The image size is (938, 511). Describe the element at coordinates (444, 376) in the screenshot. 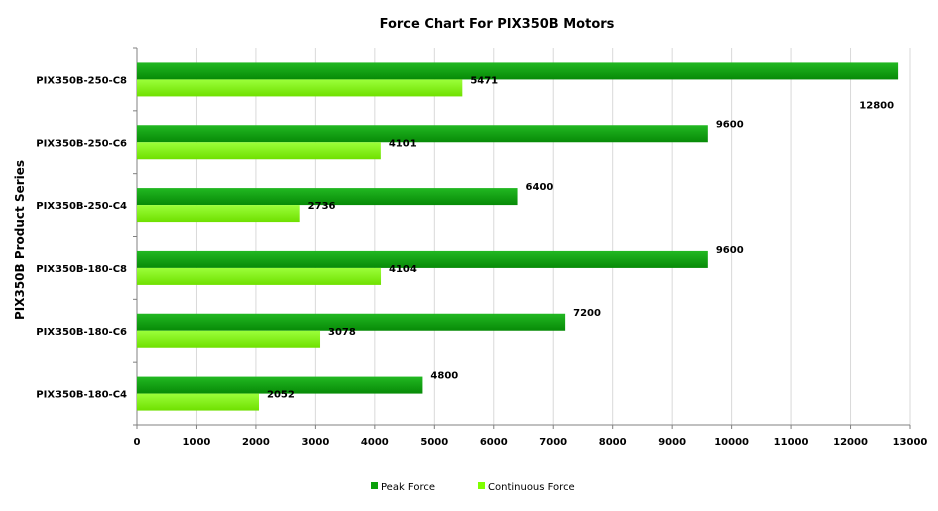

I see `peak-value-label-5: 4800` at that location.